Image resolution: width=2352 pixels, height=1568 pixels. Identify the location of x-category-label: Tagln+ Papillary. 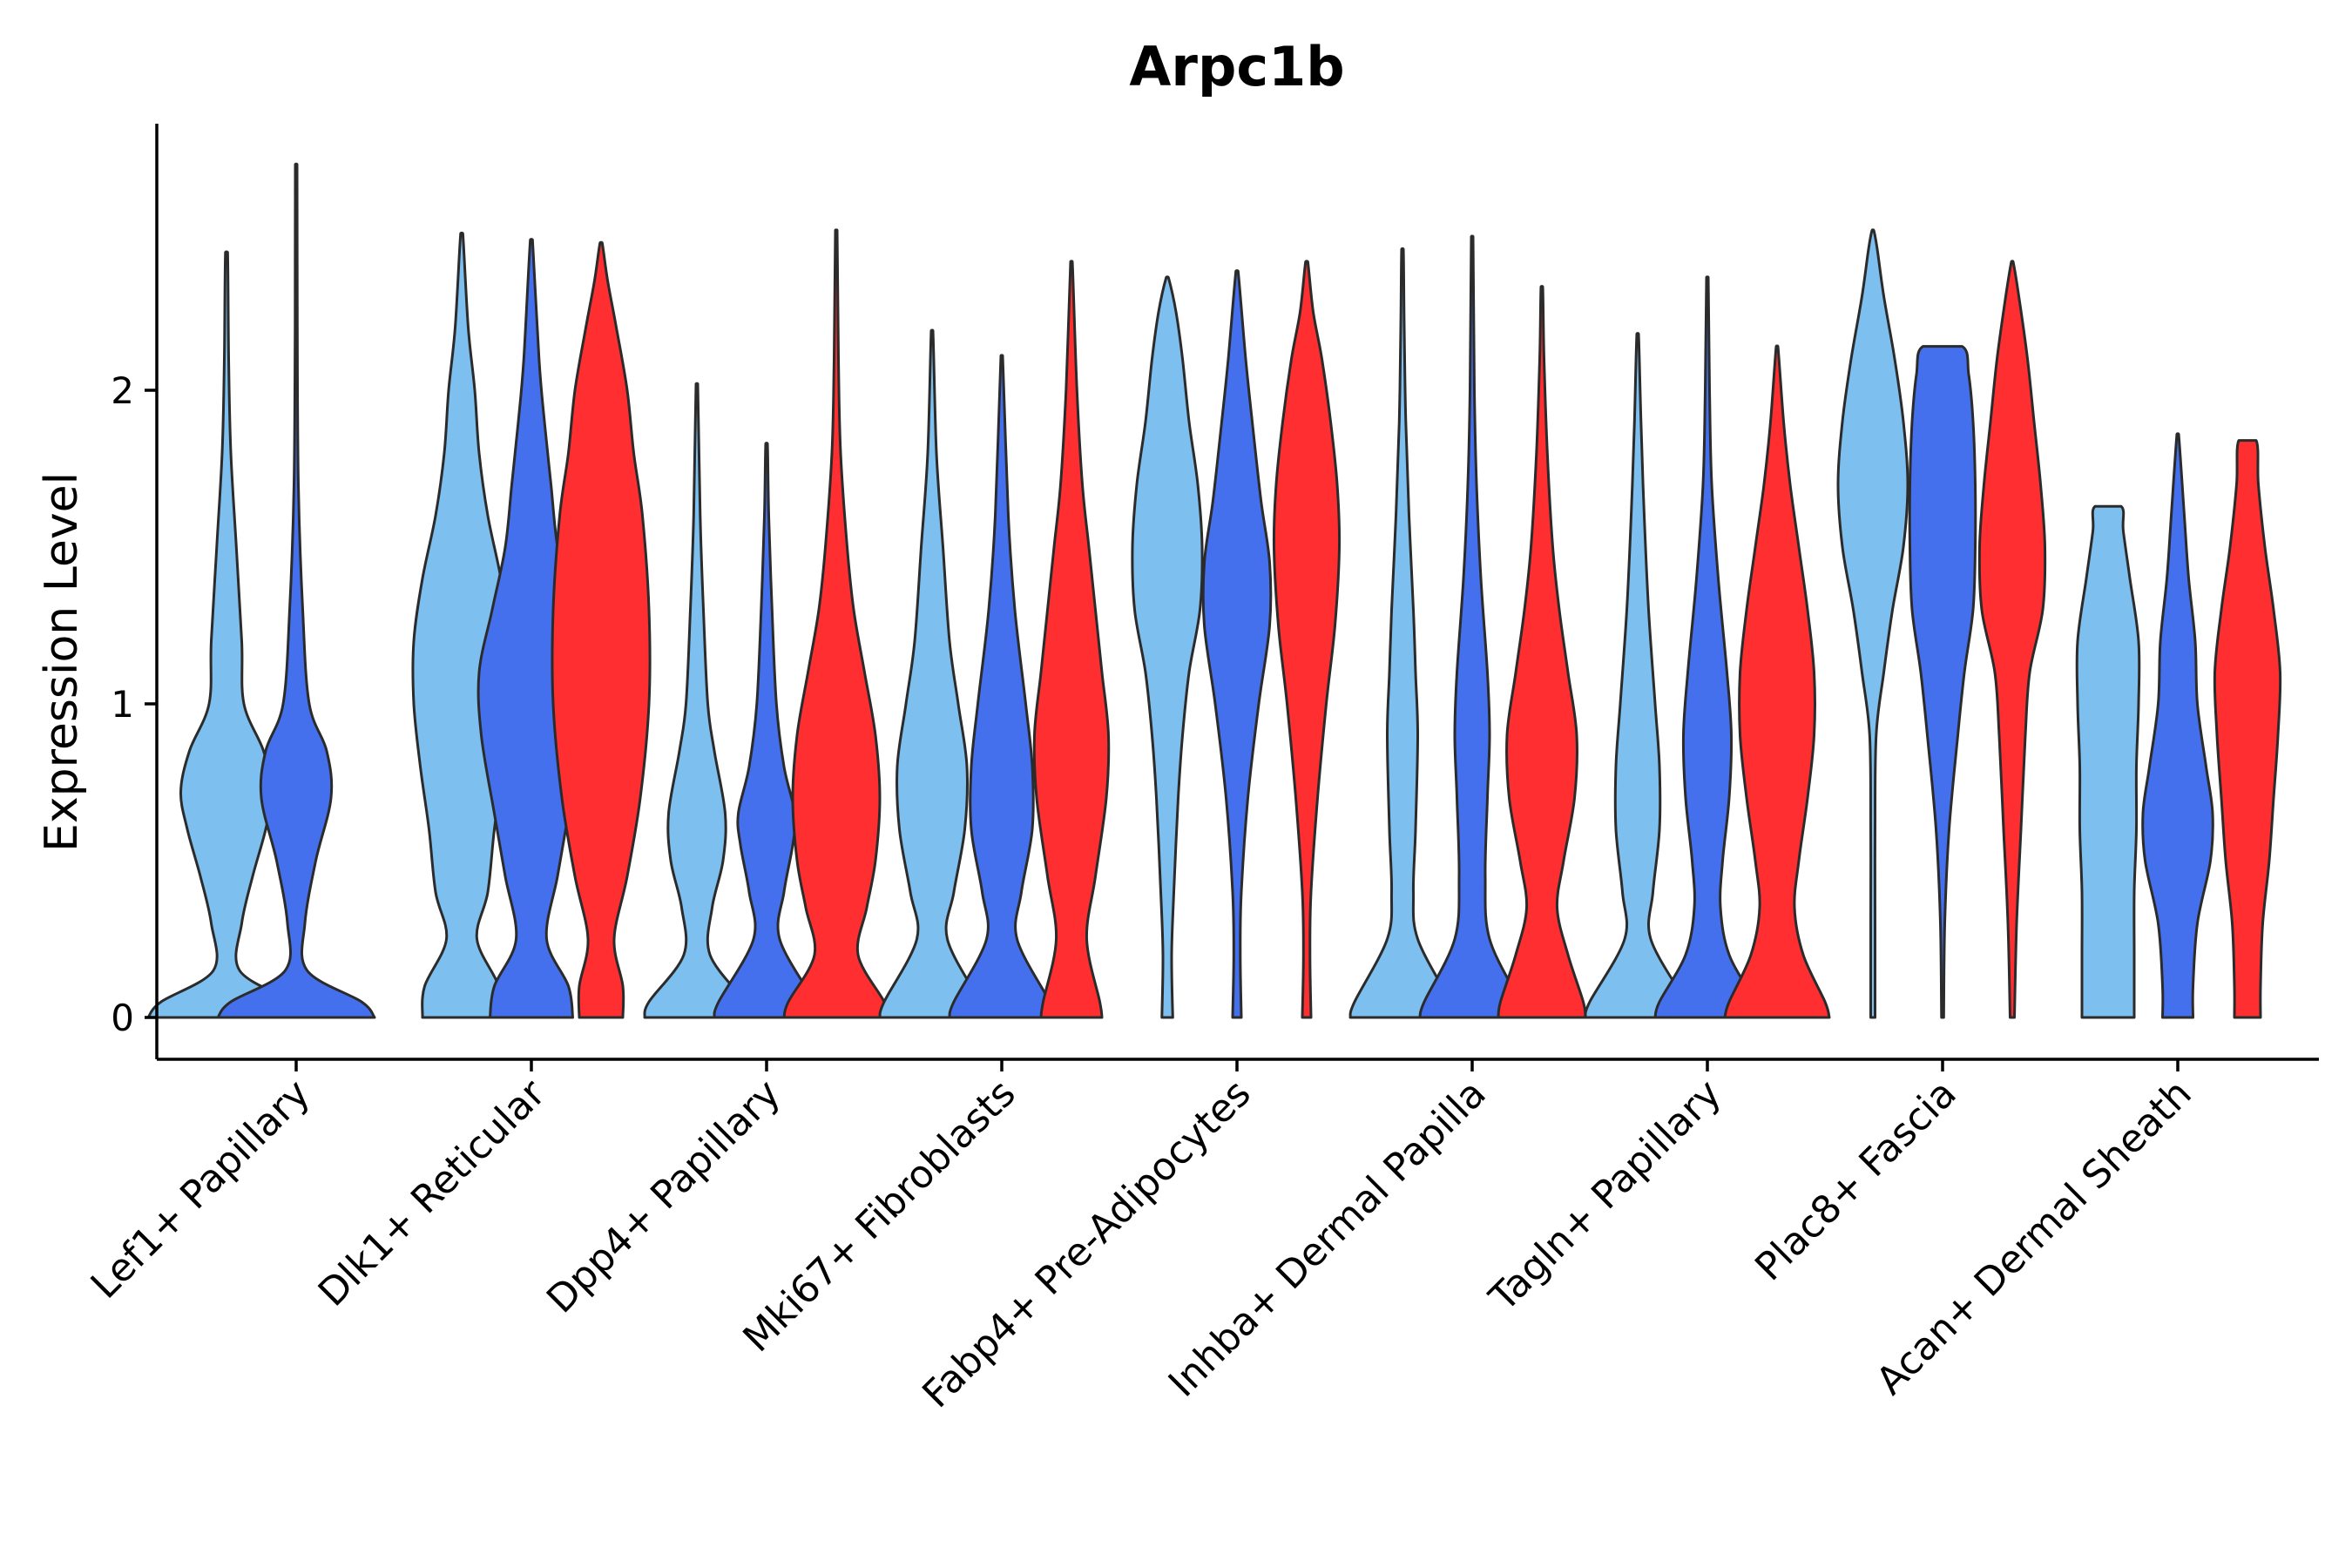
(1605, 1196).